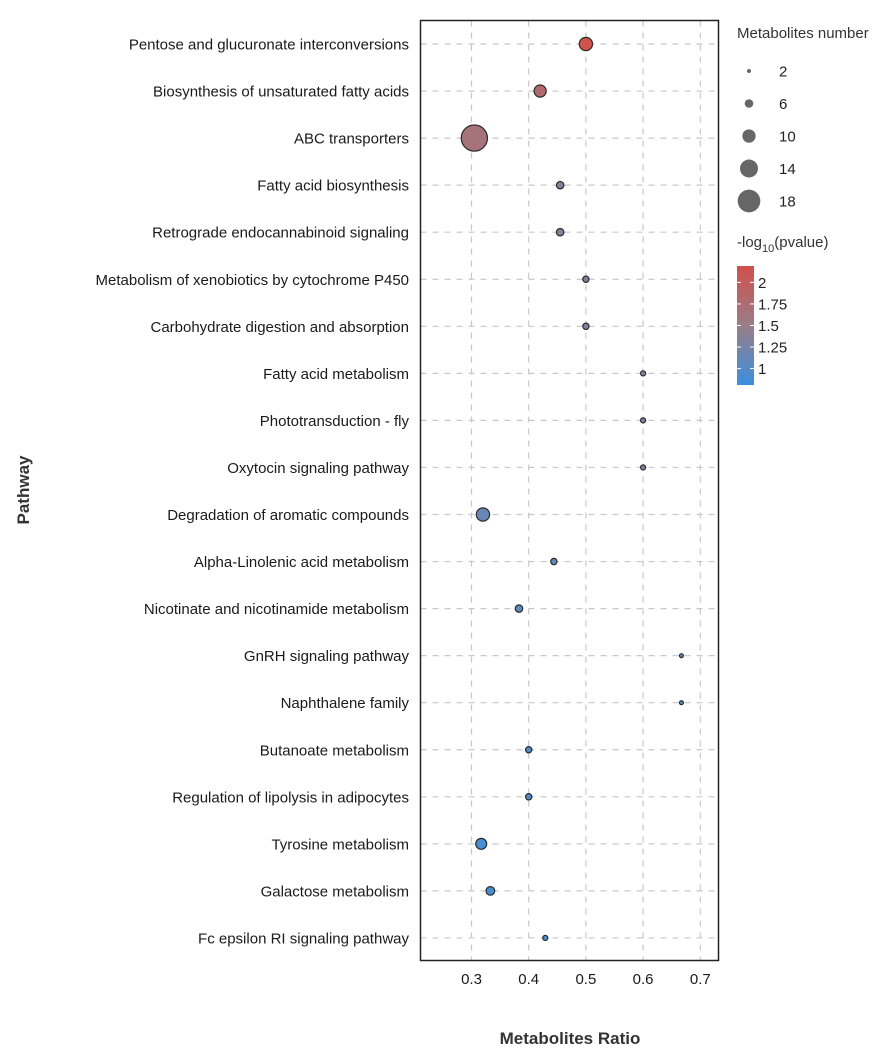 This screenshot has height=1049, width=886. What do you see at coordinates (768, 326) in the screenshot?
I see `colorbar-tick-label: 1.5` at bounding box center [768, 326].